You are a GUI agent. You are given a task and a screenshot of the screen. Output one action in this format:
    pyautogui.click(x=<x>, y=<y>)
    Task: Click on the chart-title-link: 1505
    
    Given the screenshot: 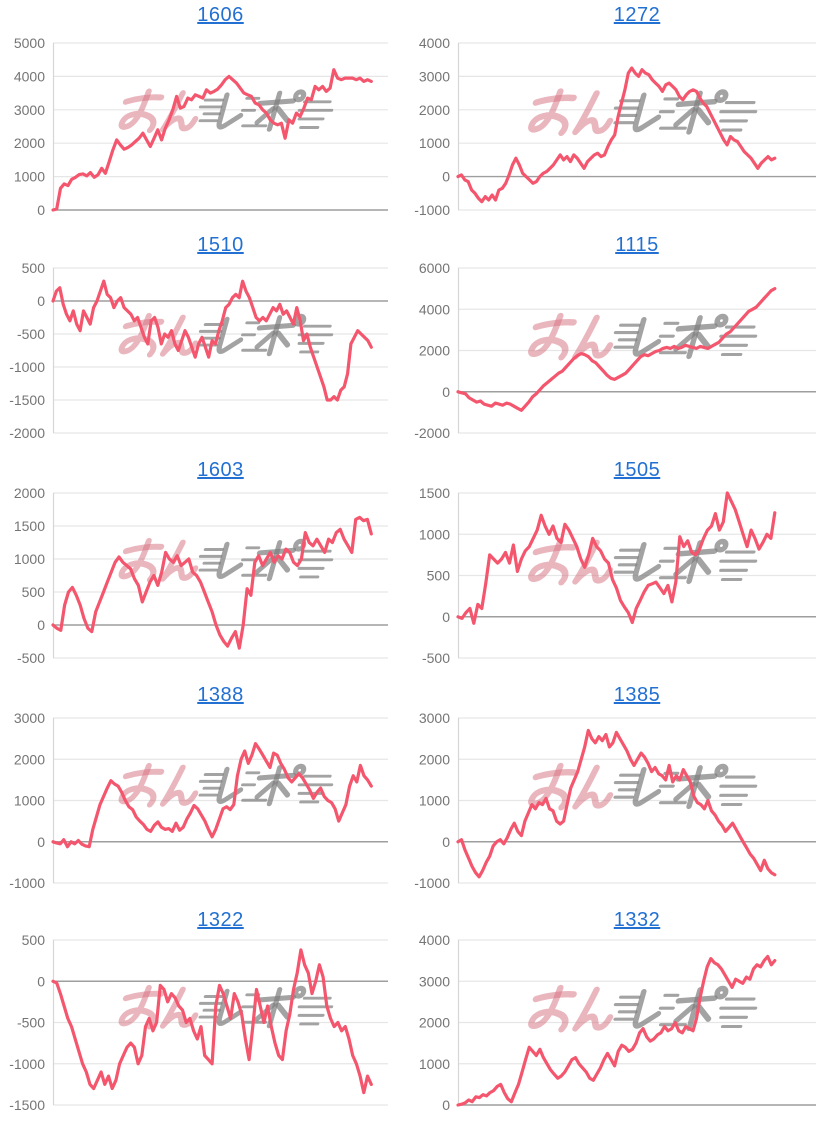 What is the action you would take?
    pyautogui.click(x=637, y=470)
    